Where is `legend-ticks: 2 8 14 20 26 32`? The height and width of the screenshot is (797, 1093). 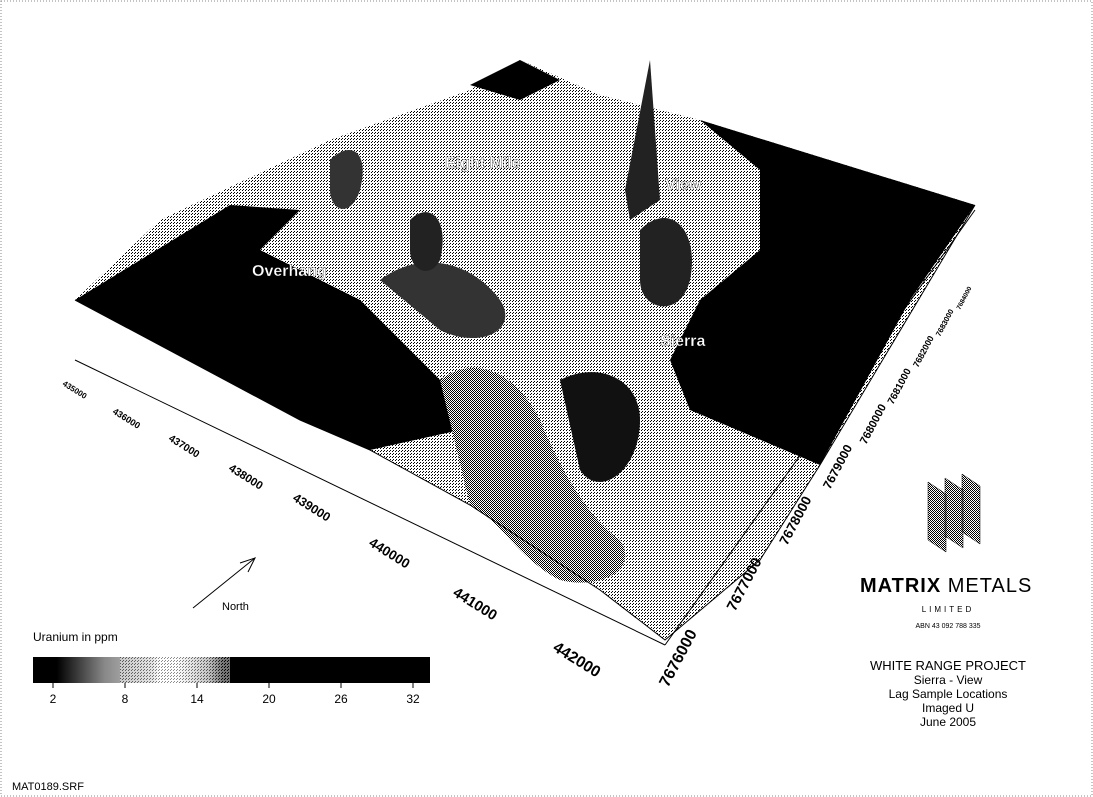
legend-ticks: 2 8 14 20 26 32 is located at coordinates (235, 694).